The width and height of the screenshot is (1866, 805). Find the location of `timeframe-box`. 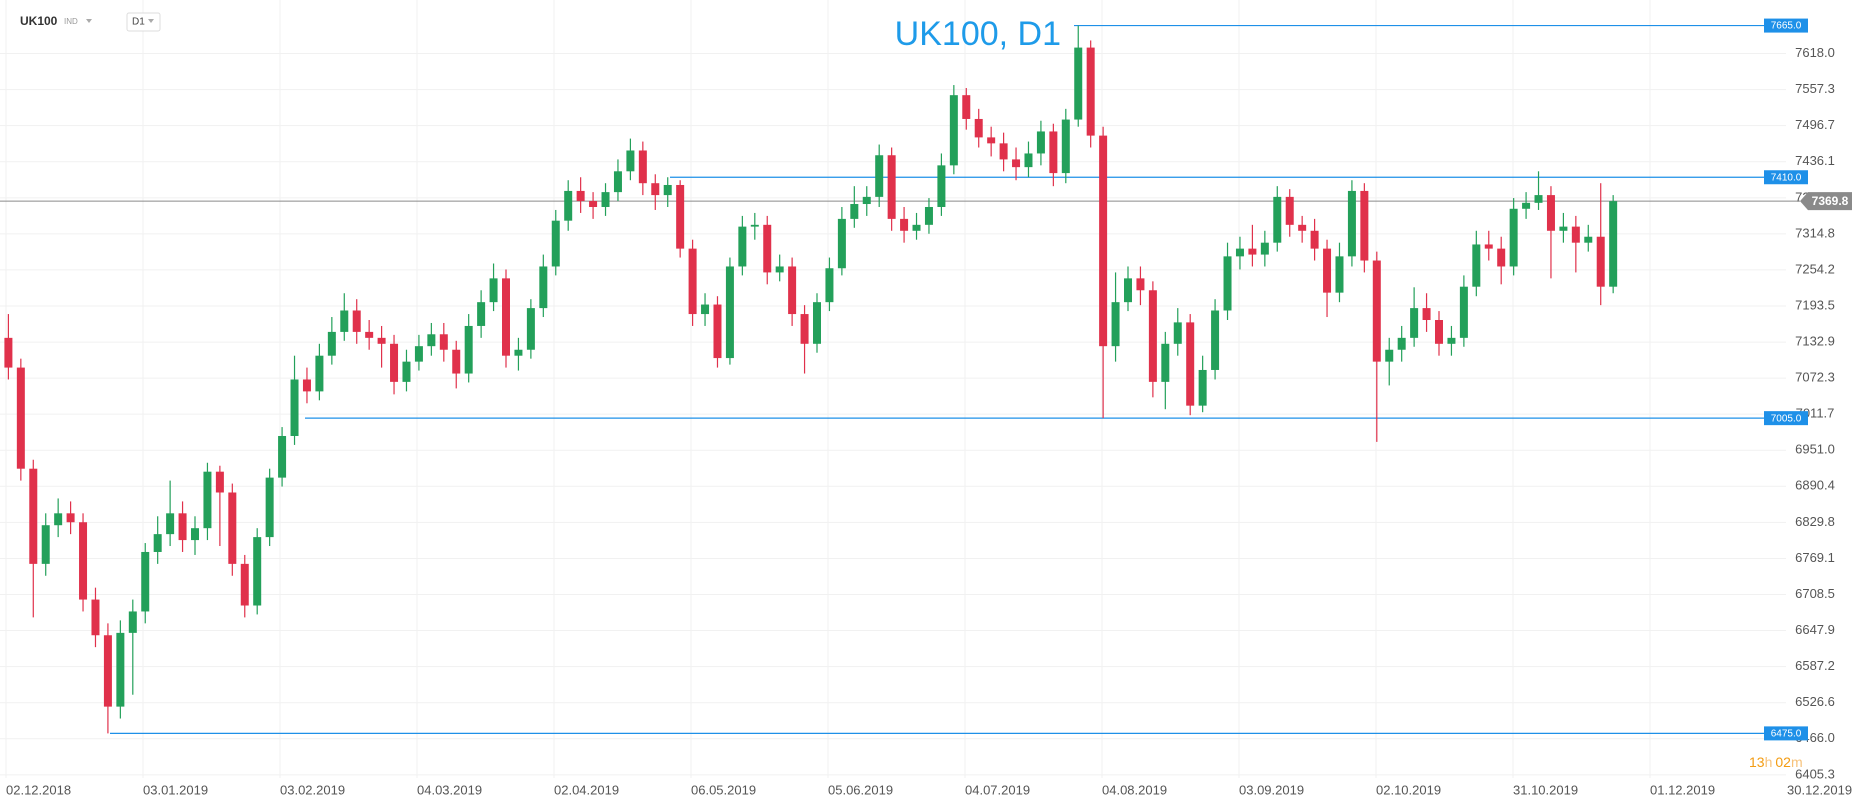

timeframe-box is located at coordinates (143, 22).